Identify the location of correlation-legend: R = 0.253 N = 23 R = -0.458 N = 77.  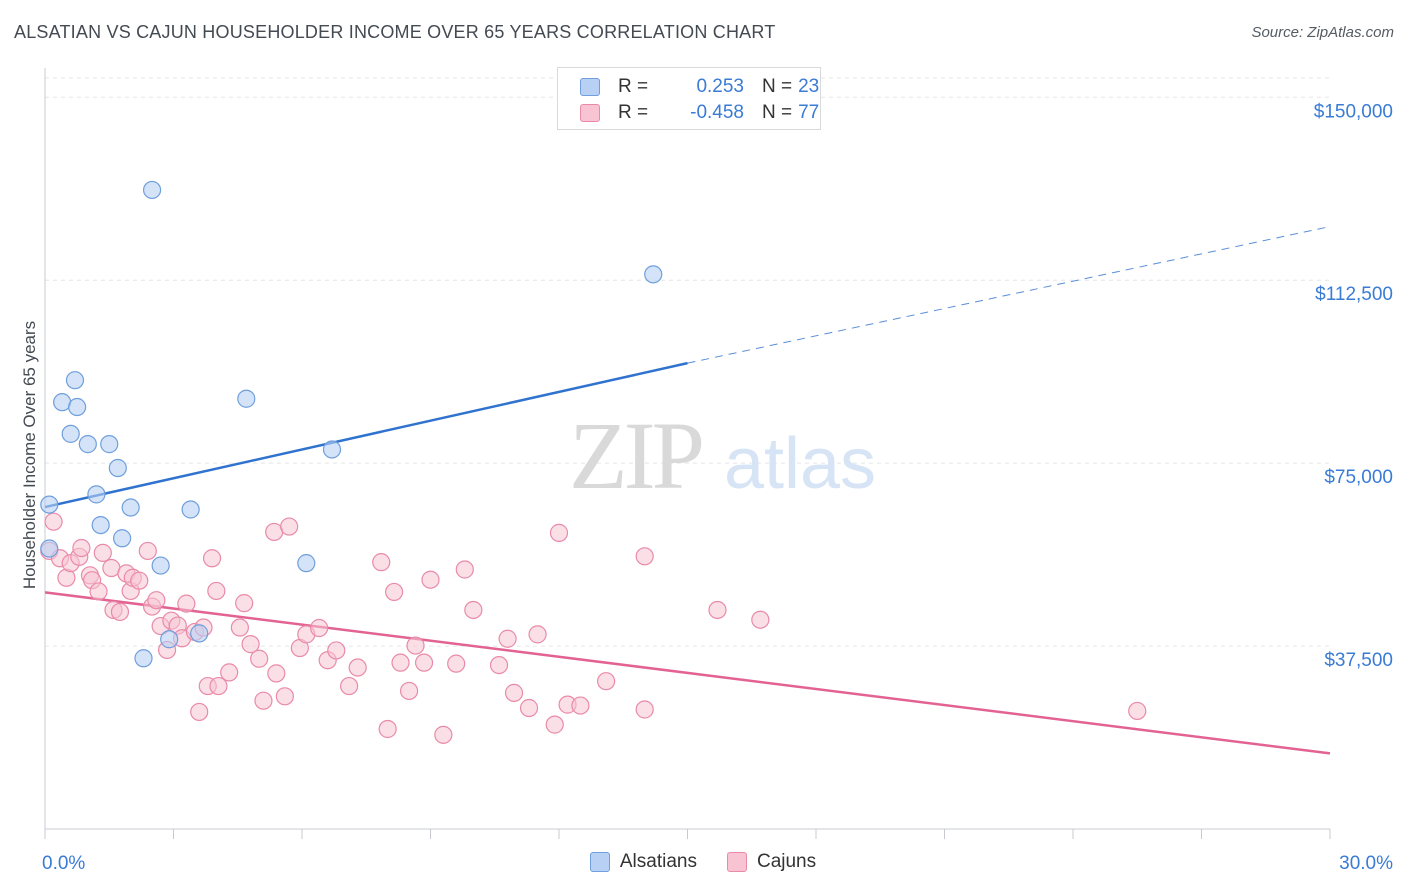
(689, 98).